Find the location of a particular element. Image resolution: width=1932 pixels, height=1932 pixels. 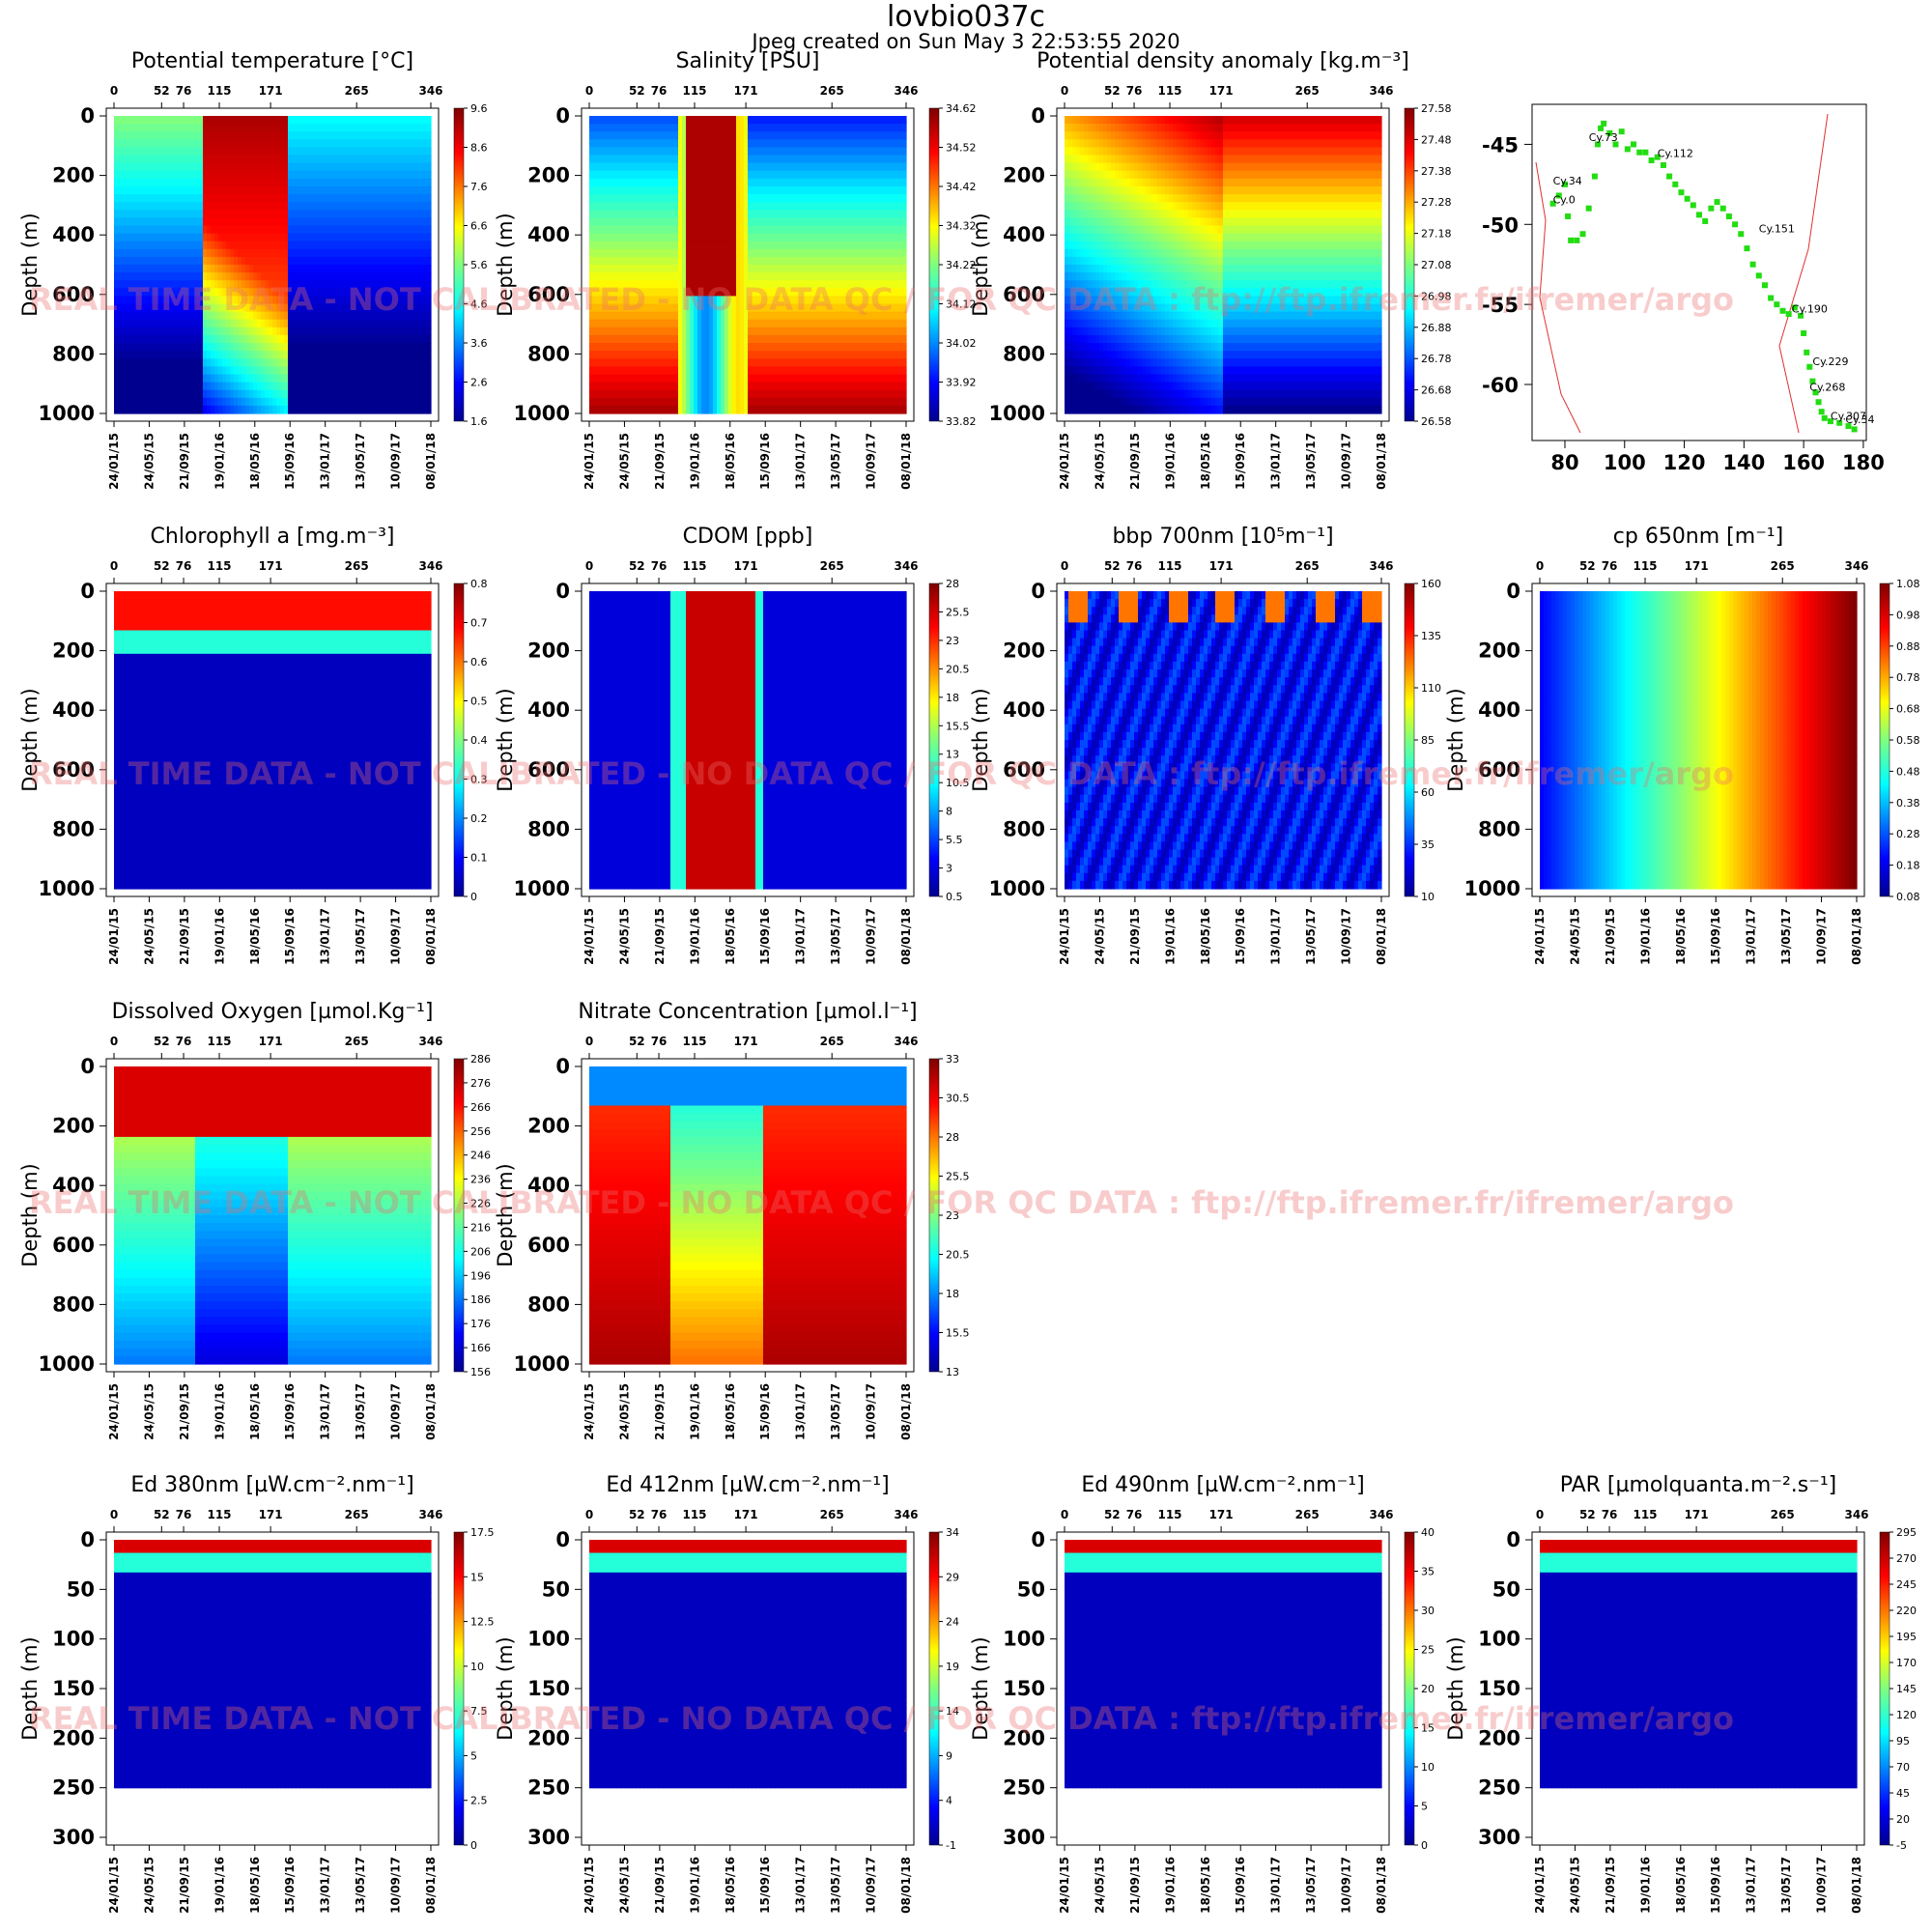

y-tick-label: 1000 is located at coordinates (67, 413).